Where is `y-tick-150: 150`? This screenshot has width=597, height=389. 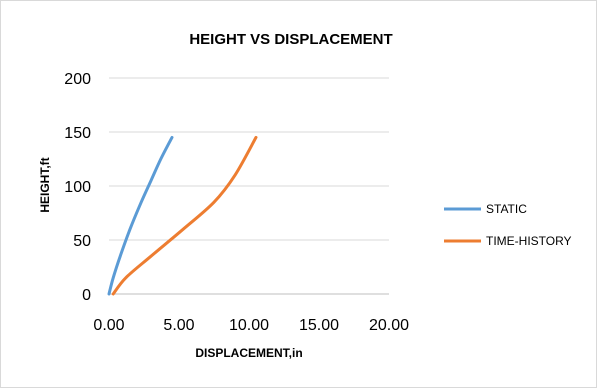
y-tick-150: 150 is located at coordinates (77, 133).